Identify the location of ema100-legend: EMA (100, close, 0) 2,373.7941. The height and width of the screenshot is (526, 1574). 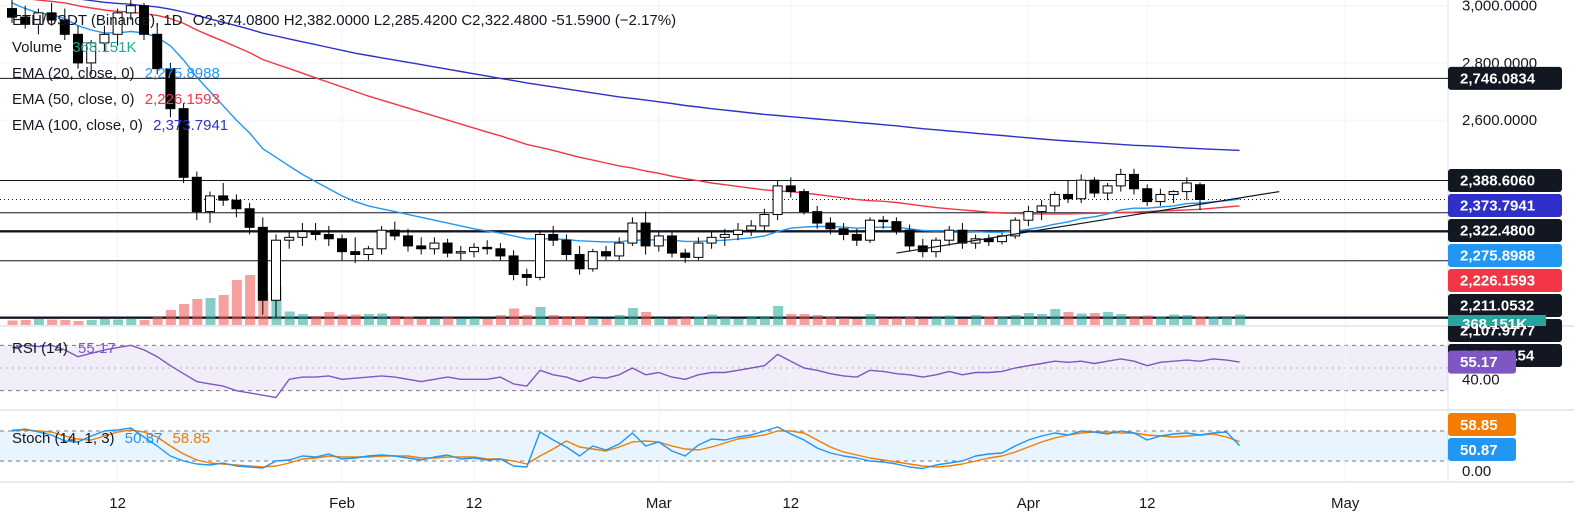
(120, 125).